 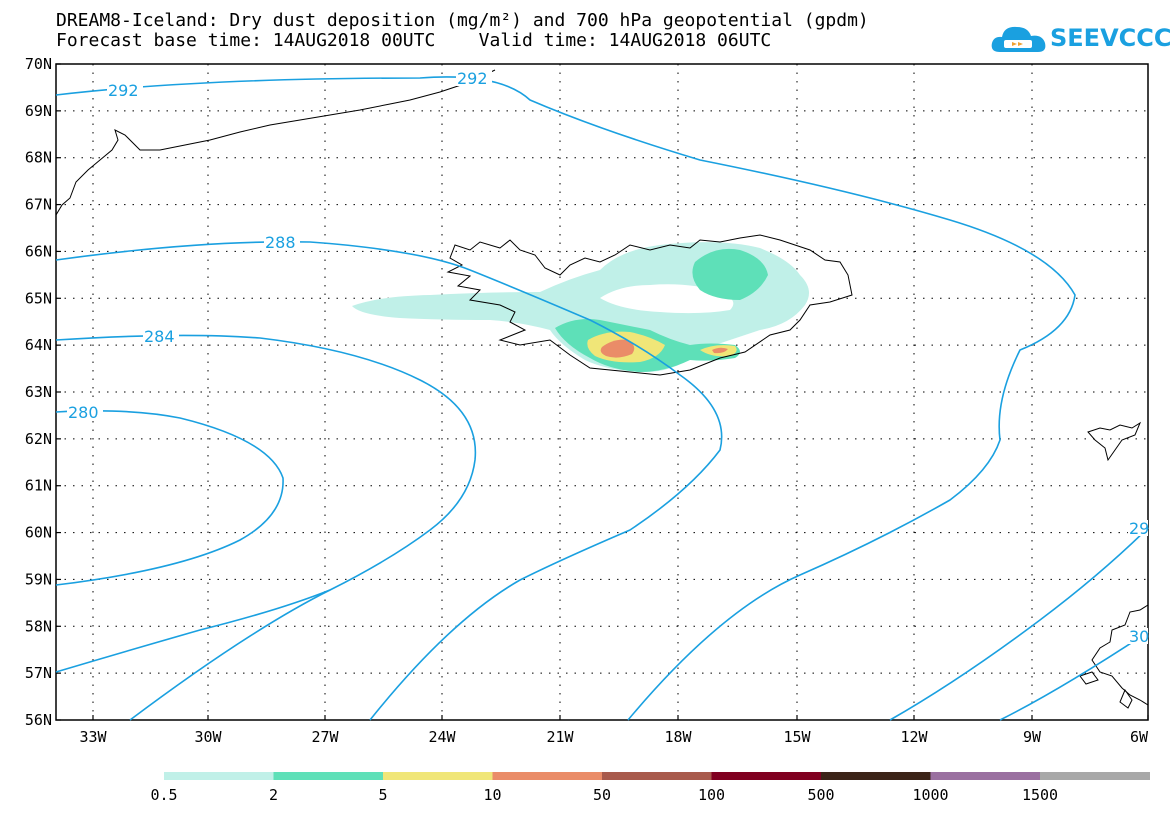 I want to click on lat-label: 61N, so click(x=38, y=486).